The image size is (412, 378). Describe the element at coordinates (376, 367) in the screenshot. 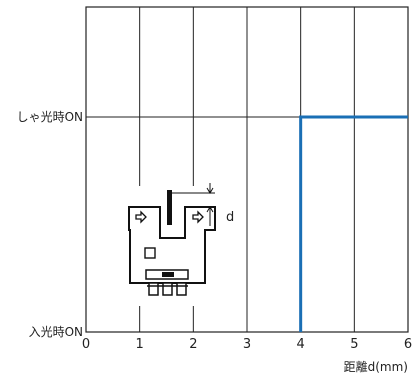

I see `x-axis-label: 距離d(mm)` at that location.